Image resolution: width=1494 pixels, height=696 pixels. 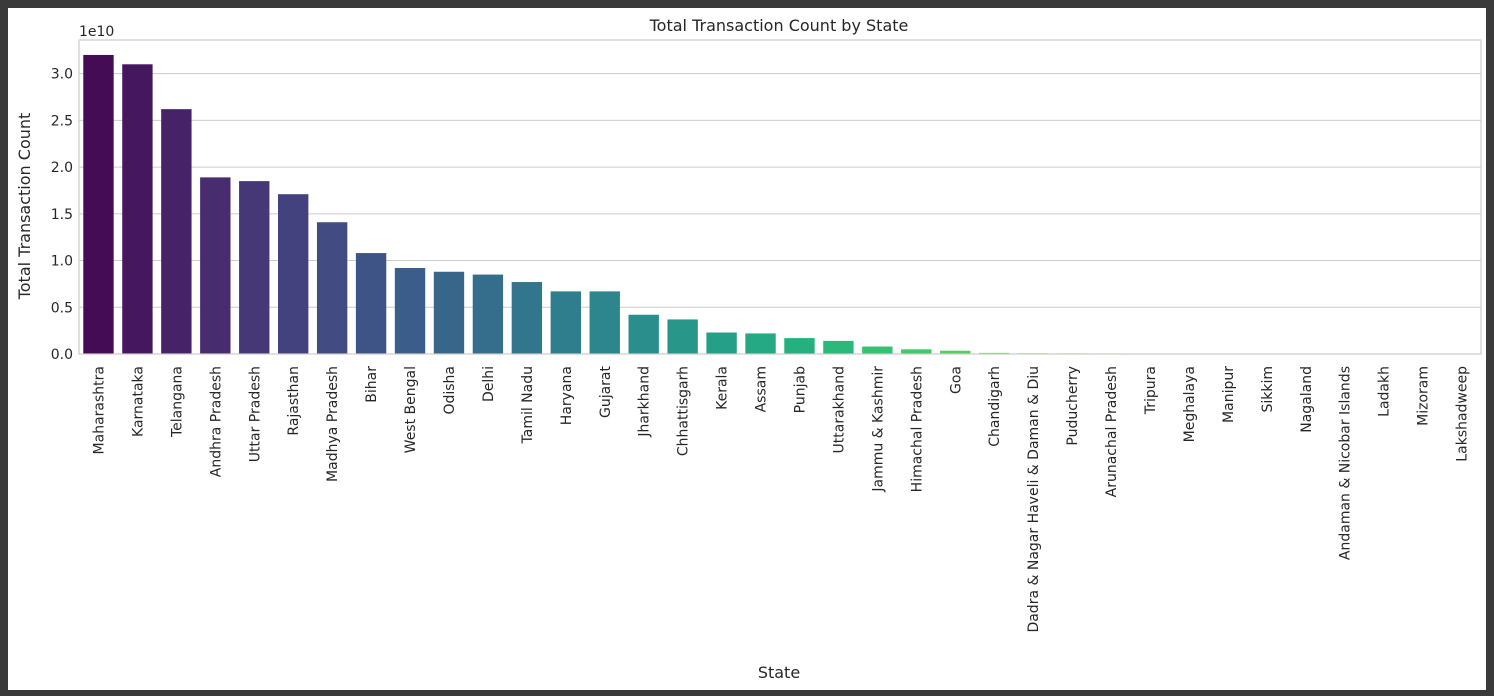 I want to click on x-tick-label: Haryana, so click(x=567, y=395).